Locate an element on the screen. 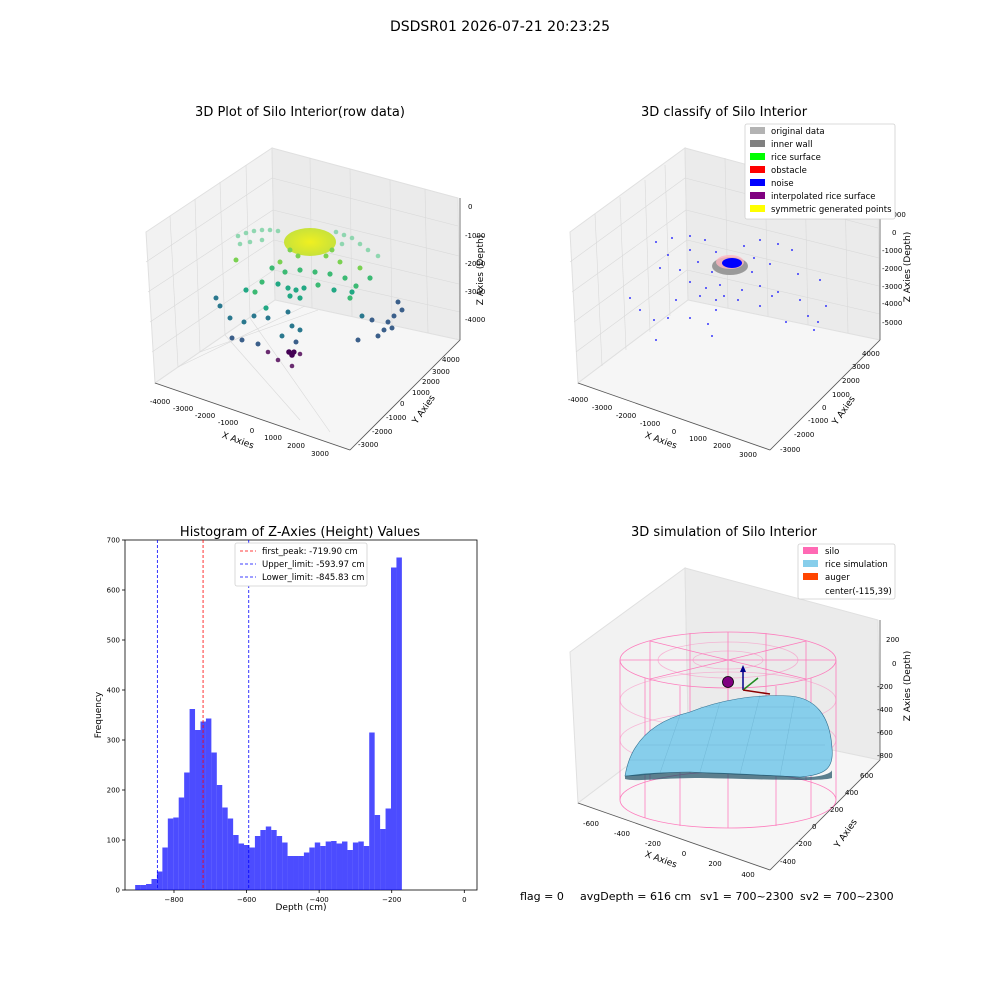 The width and height of the screenshot is (1000, 1000). histogram-ylabel: Frequency is located at coordinates (99, 714).